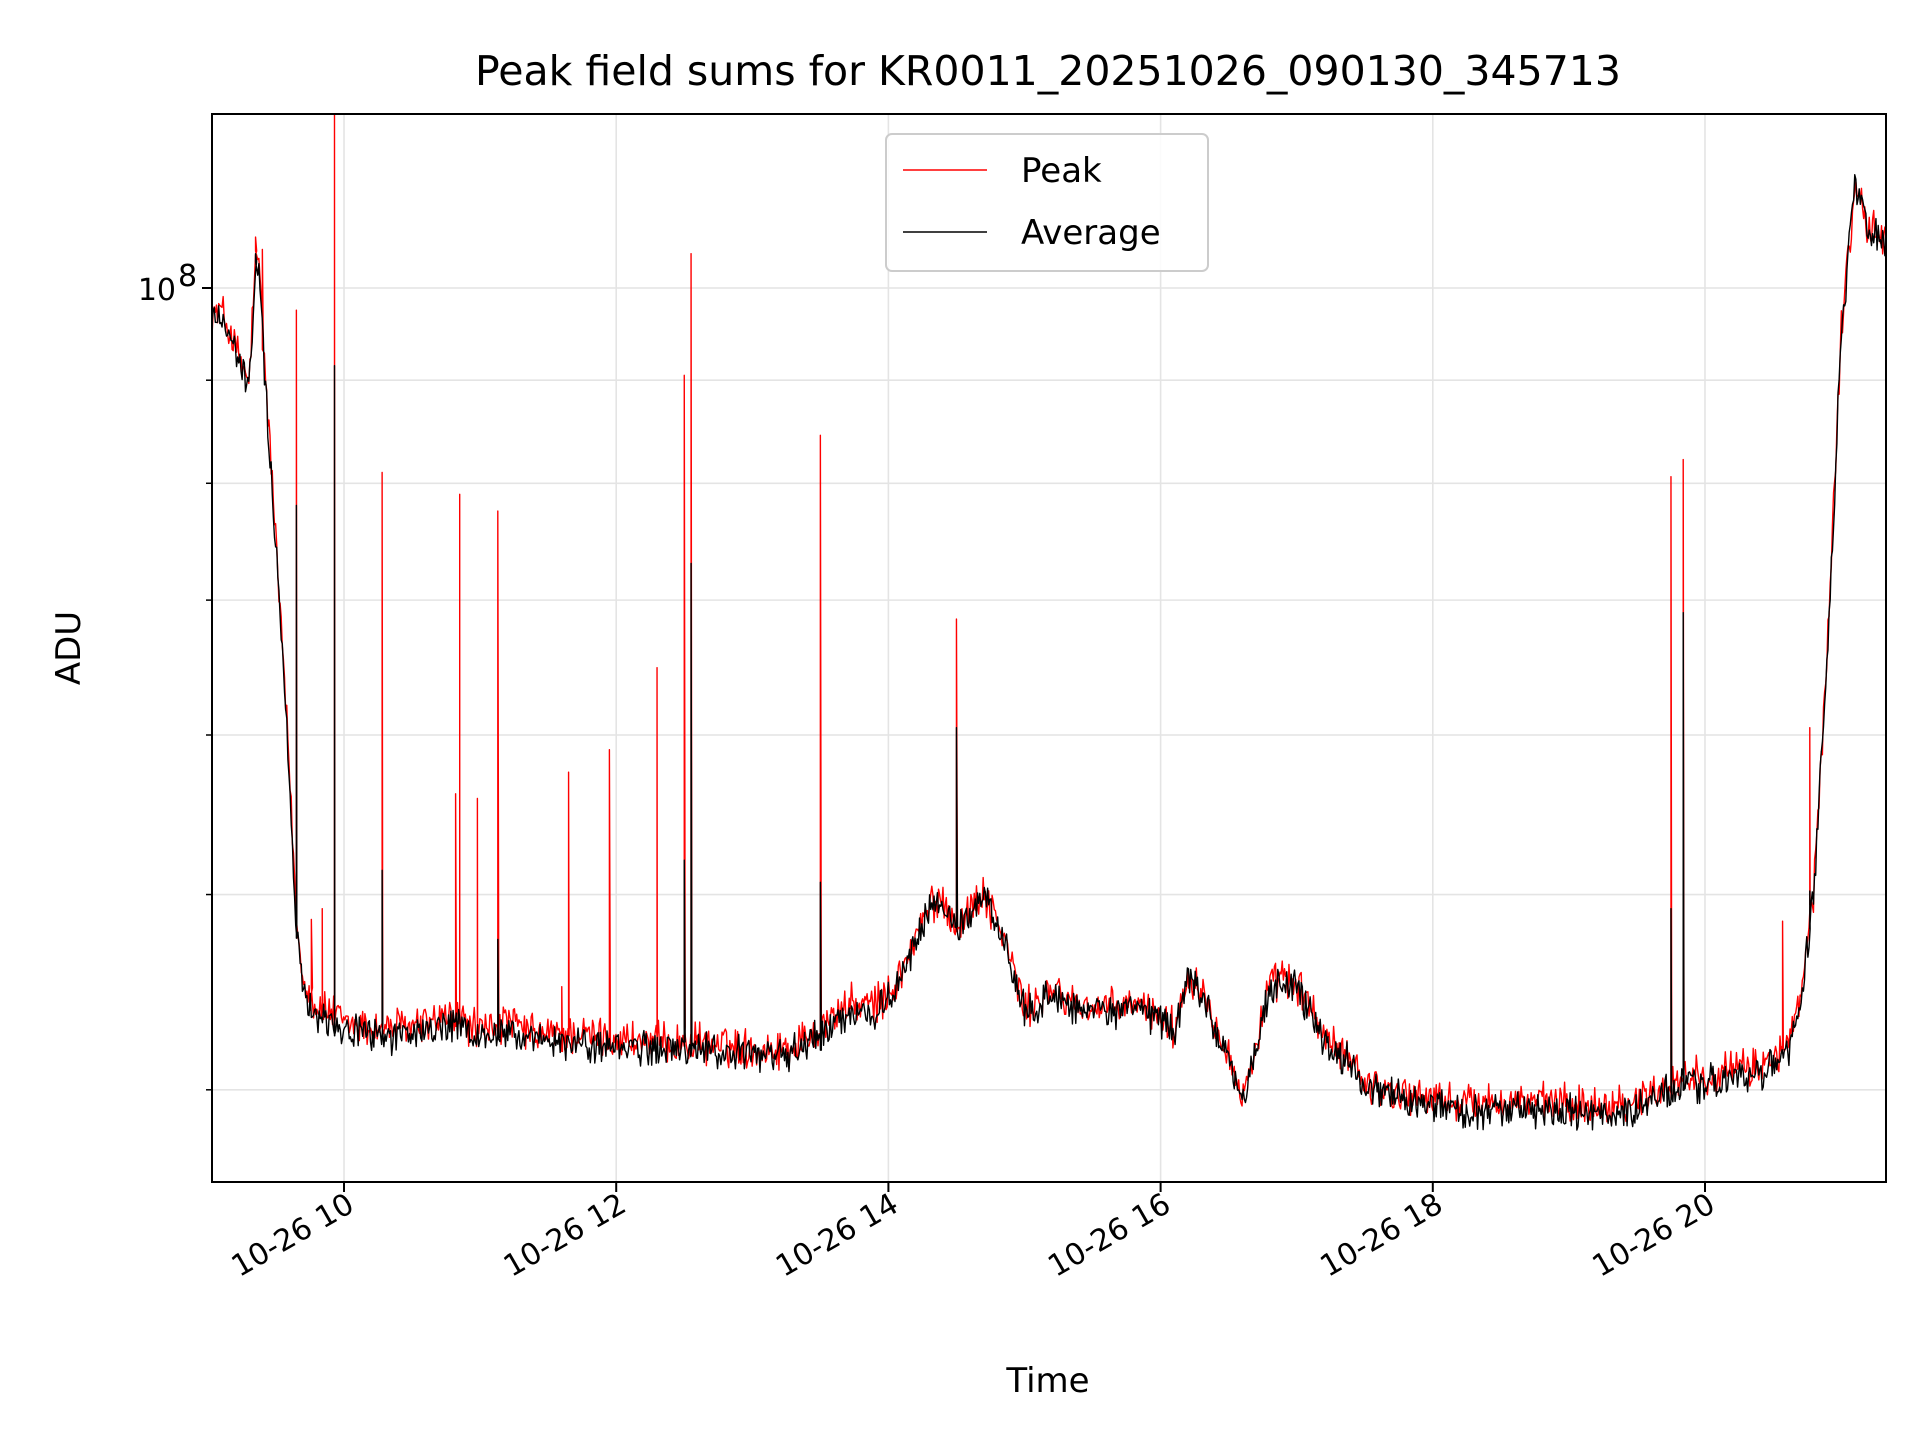 The image size is (1920, 1440). What do you see at coordinates (69, 648) in the screenshot?
I see `y-axis-label: ADU` at bounding box center [69, 648].